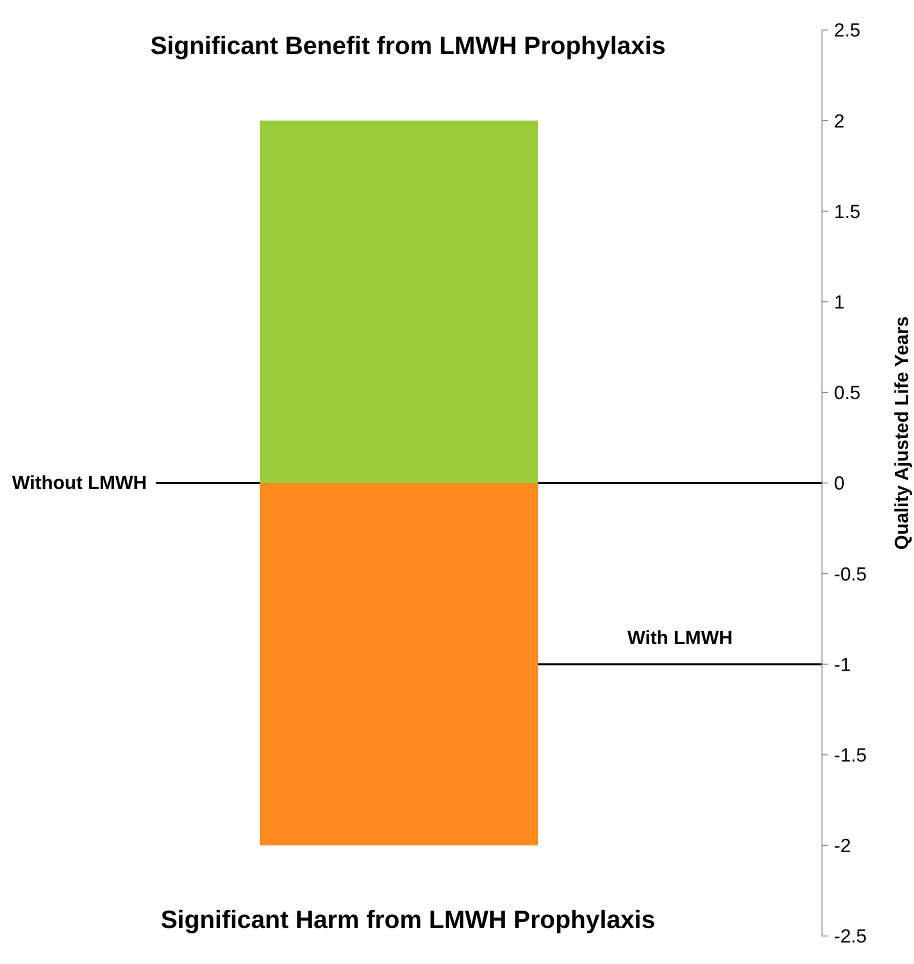 The height and width of the screenshot is (964, 914). What do you see at coordinates (680, 639) in the screenshot?
I see `ref-line-label: With LMWH` at bounding box center [680, 639].